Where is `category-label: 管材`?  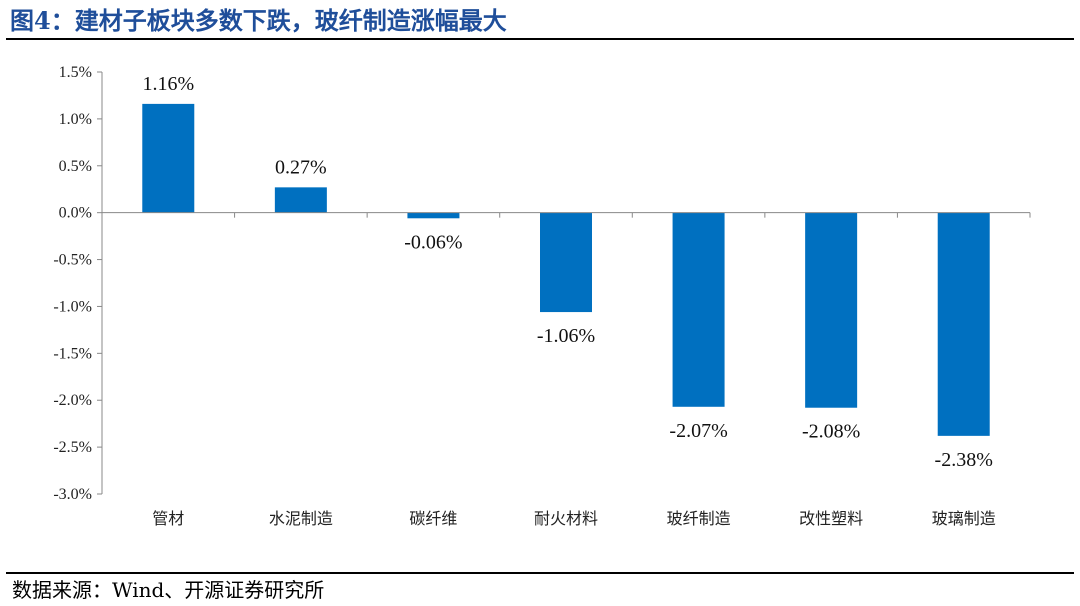 category-label: 管材 is located at coordinates (168, 518).